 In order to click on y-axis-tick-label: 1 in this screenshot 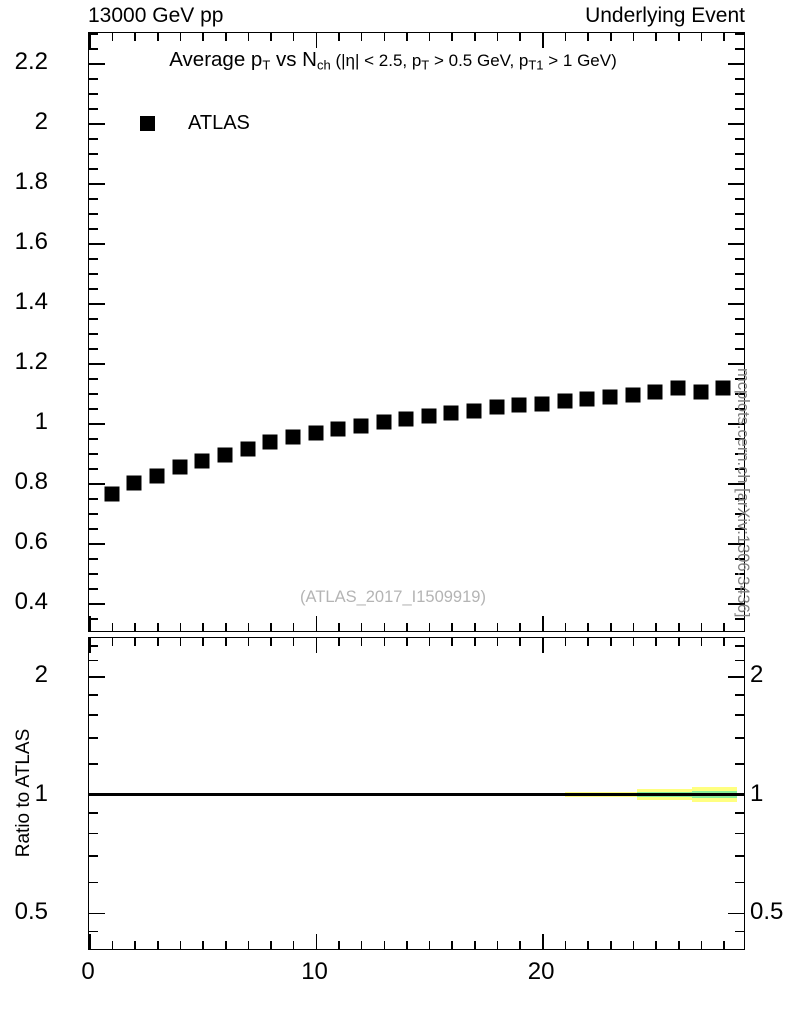, I will do `click(41, 421)`.